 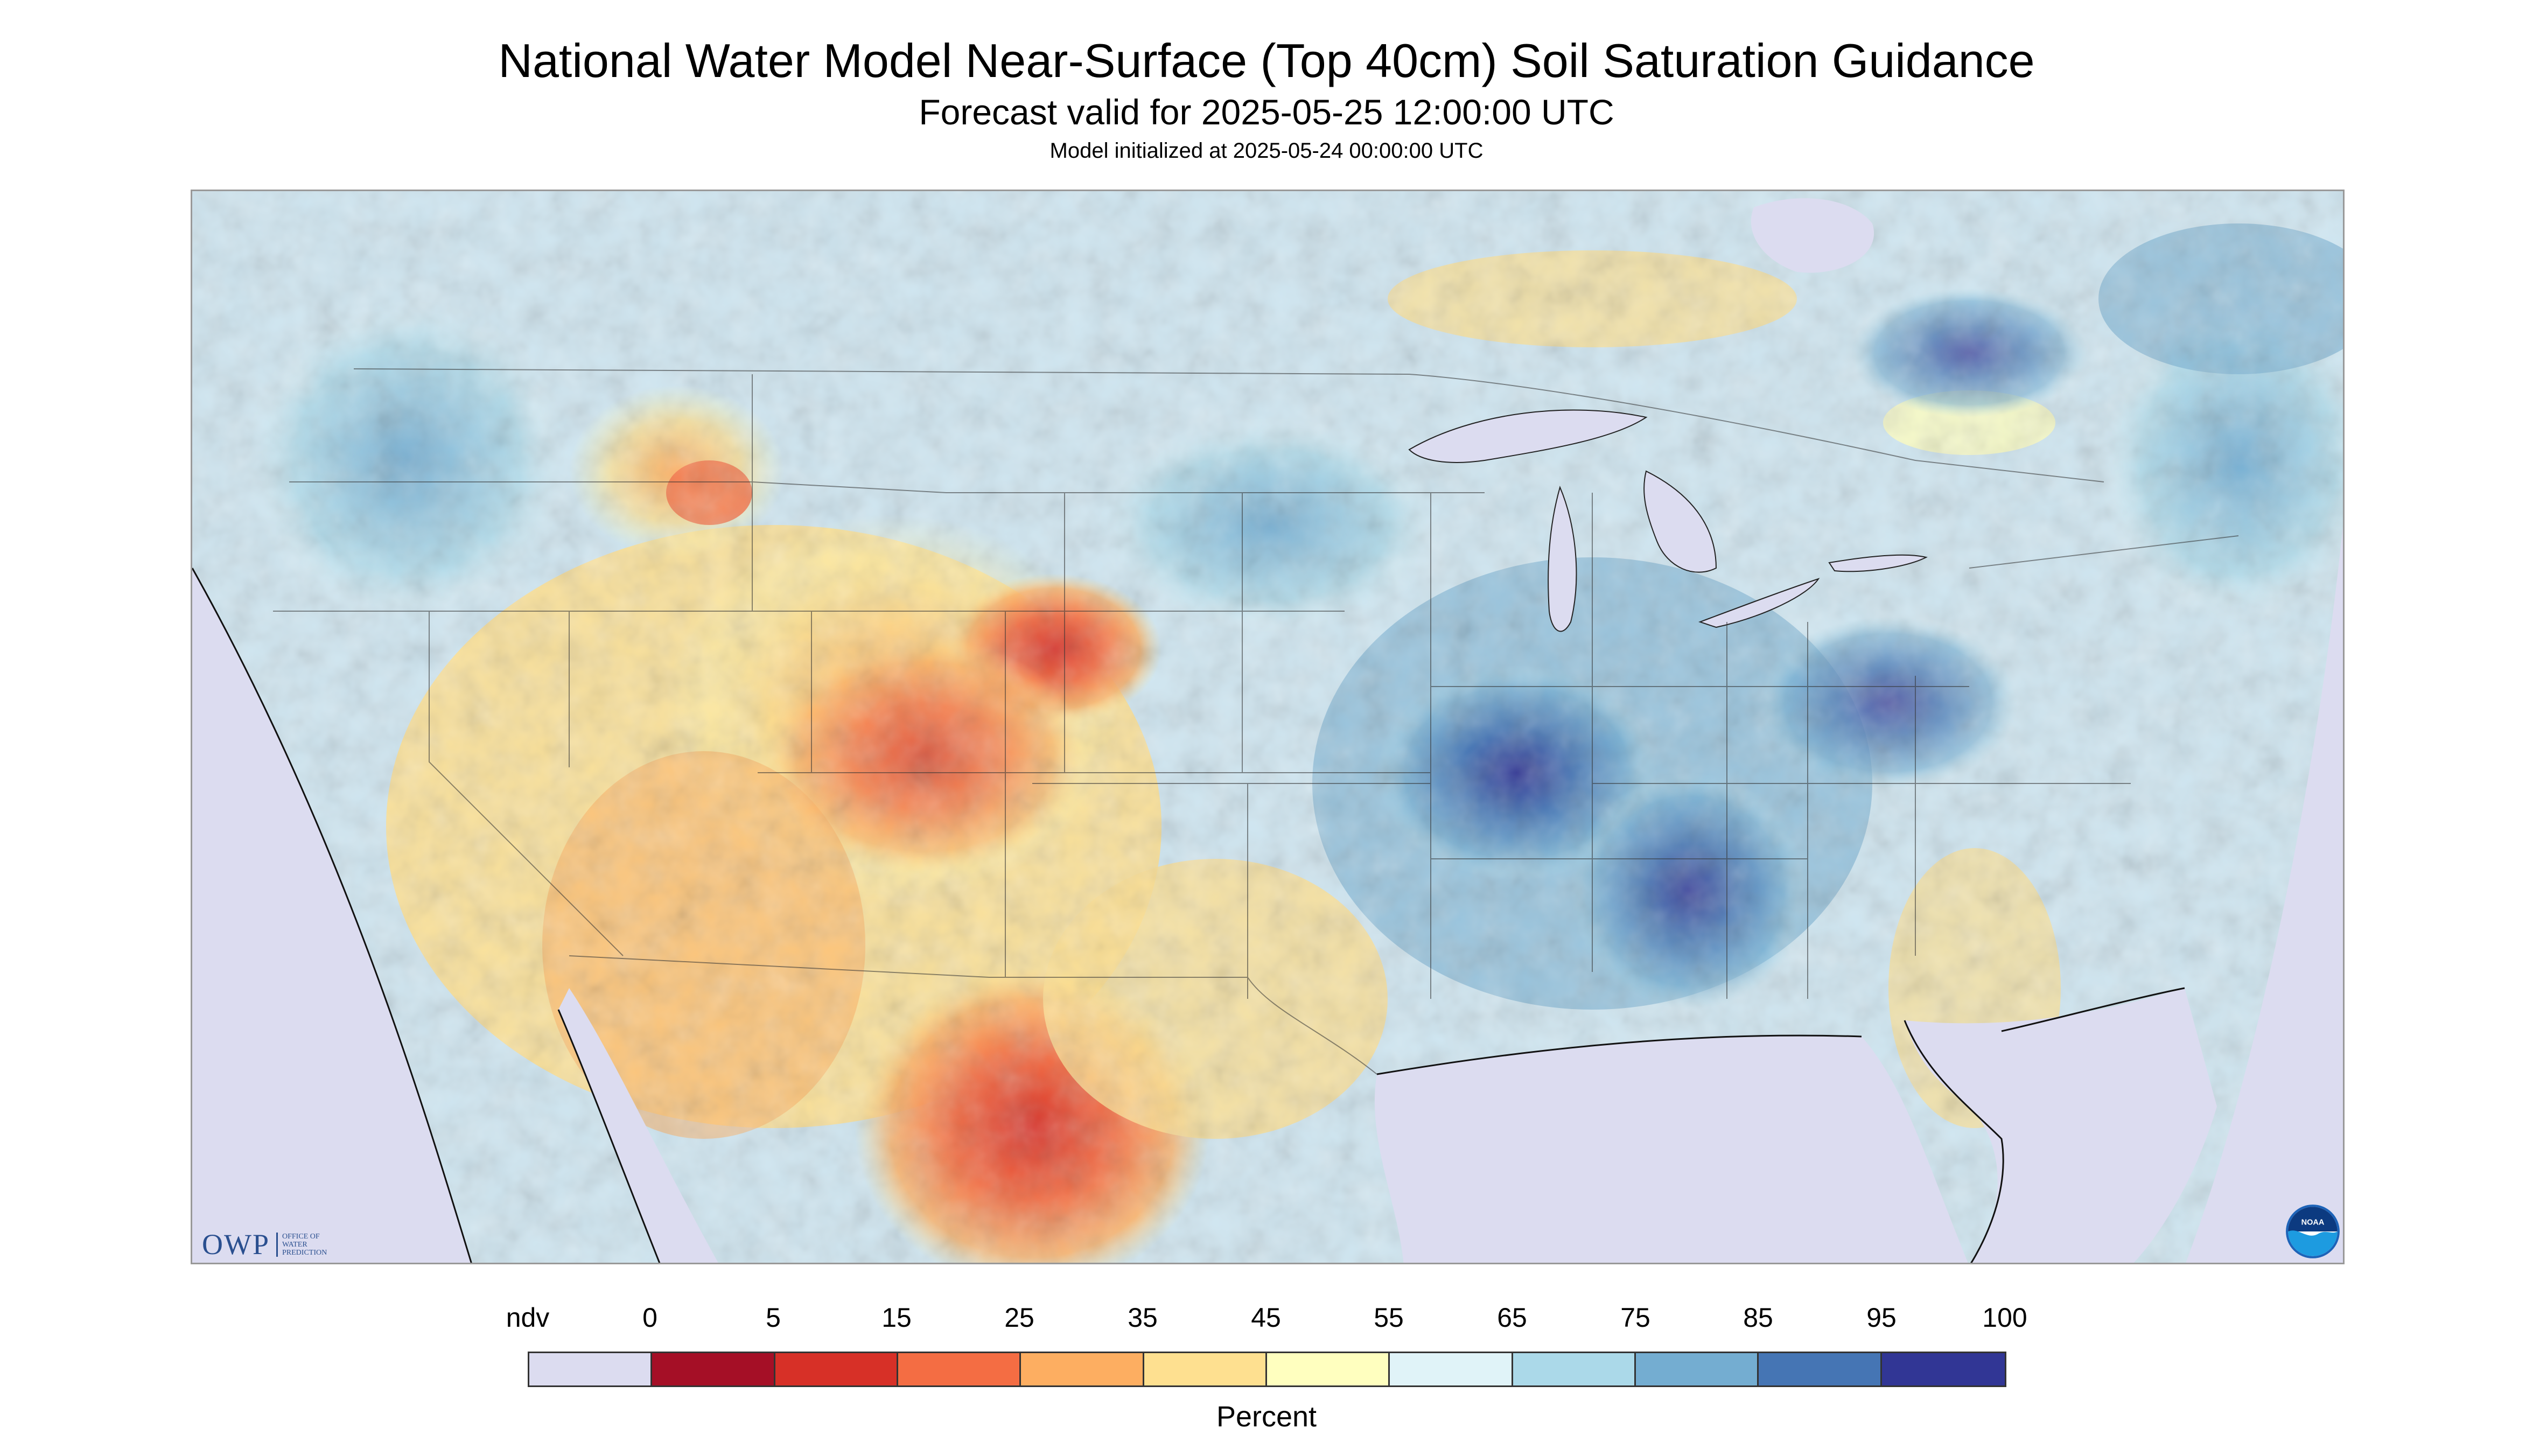 What do you see at coordinates (2313, 1223) in the screenshot?
I see `noaa-logo-text: NOAA` at bounding box center [2313, 1223].